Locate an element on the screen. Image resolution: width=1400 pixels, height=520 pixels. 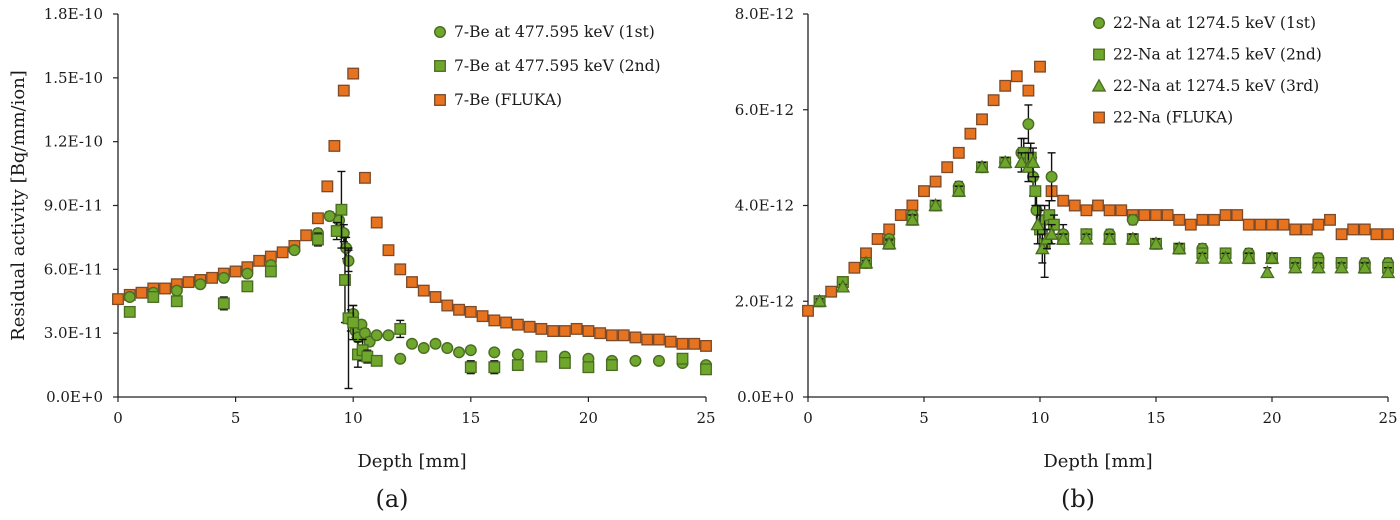
x-tick-label: 5 is located at coordinates (924, 418).